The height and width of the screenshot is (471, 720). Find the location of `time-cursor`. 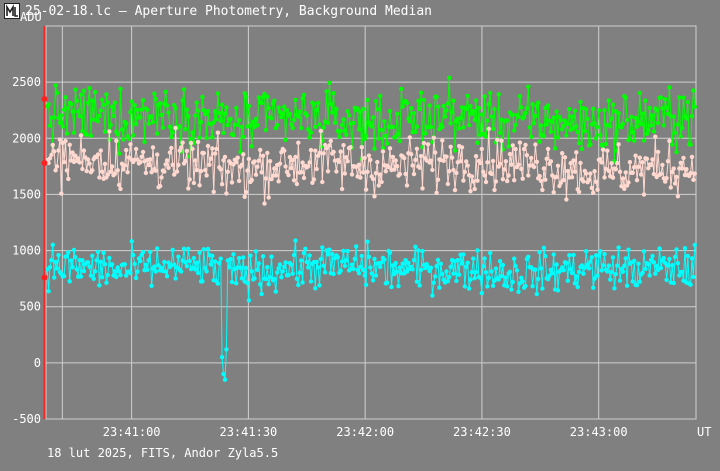

time-cursor is located at coordinates (44, 222).